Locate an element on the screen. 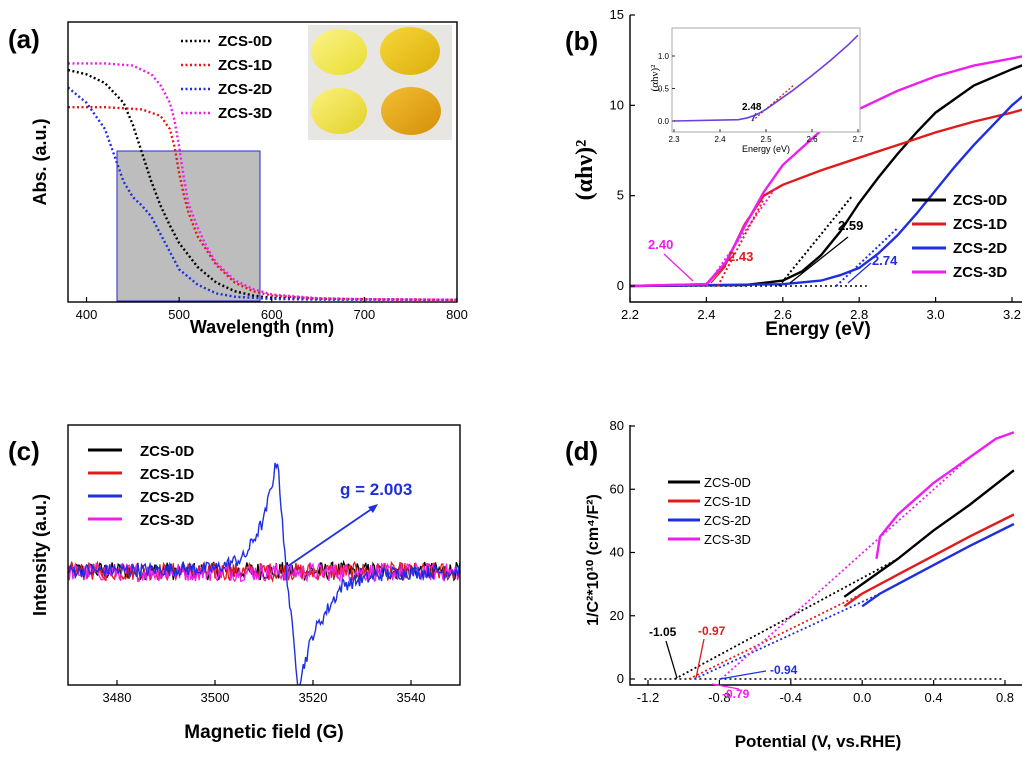  tangent-zcs-0d is located at coordinates (815, 241).